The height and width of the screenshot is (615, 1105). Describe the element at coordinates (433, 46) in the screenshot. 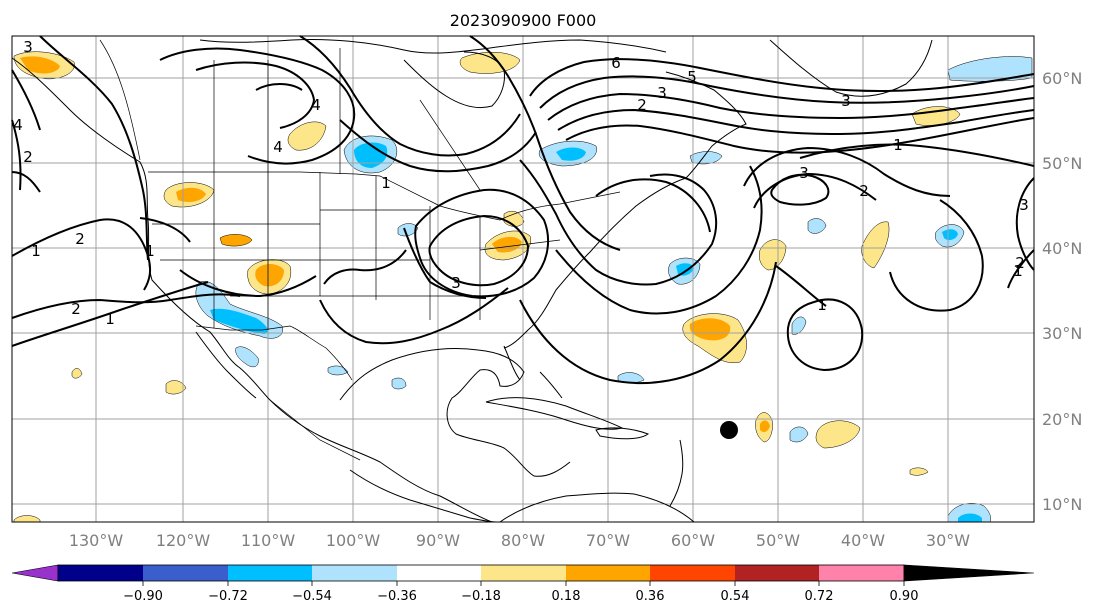

I see `arctic-coastline` at that location.